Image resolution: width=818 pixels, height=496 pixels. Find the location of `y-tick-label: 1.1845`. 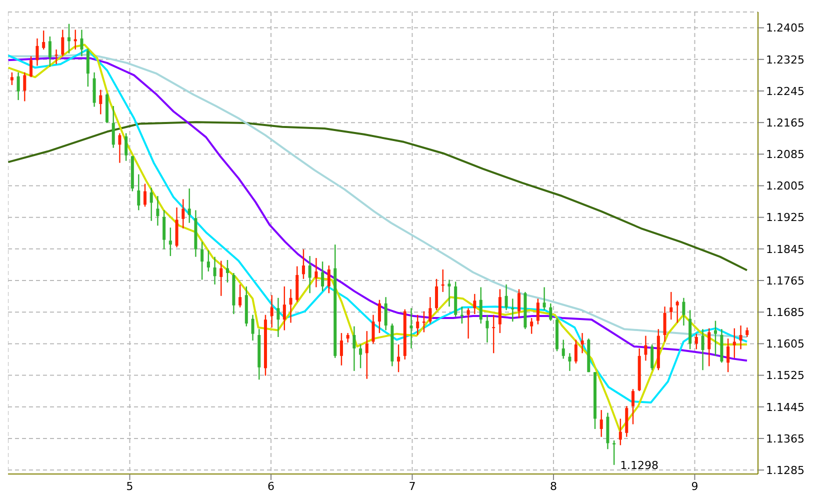

y-tick-label: 1.1845 is located at coordinates (785, 249).